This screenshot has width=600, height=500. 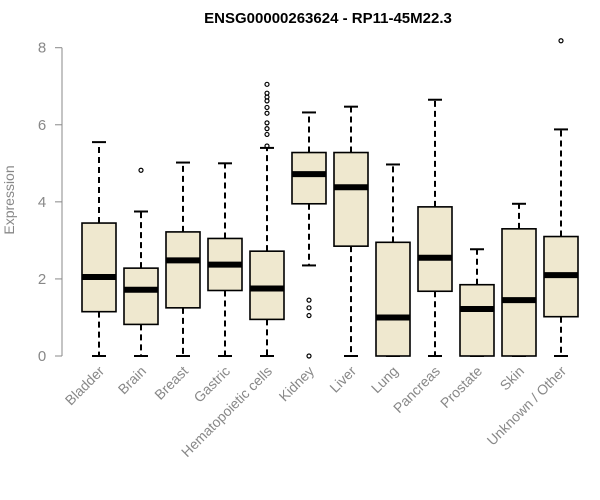 I want to click on y-axis-label: Expression, so click(x=9, y=199).